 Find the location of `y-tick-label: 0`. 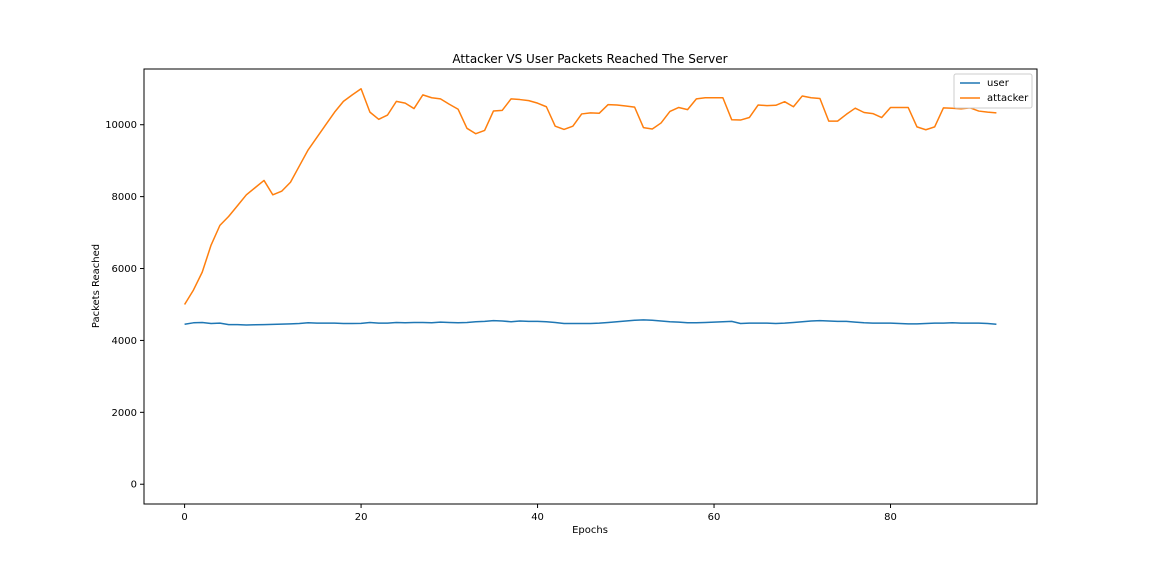

y-tick-label: 0 is located at coordinates (134, 485).